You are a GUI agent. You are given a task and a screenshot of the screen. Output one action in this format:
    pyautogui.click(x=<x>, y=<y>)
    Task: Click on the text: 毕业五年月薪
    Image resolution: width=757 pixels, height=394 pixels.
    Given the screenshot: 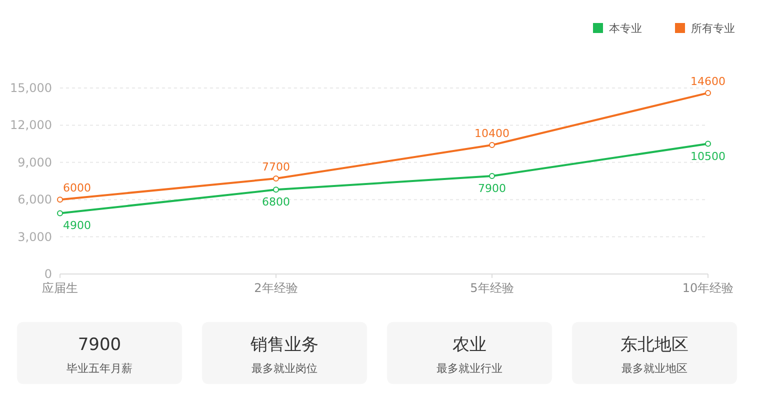 What is the action you would take?
    pyautogui.click(x=99, y=368)
    